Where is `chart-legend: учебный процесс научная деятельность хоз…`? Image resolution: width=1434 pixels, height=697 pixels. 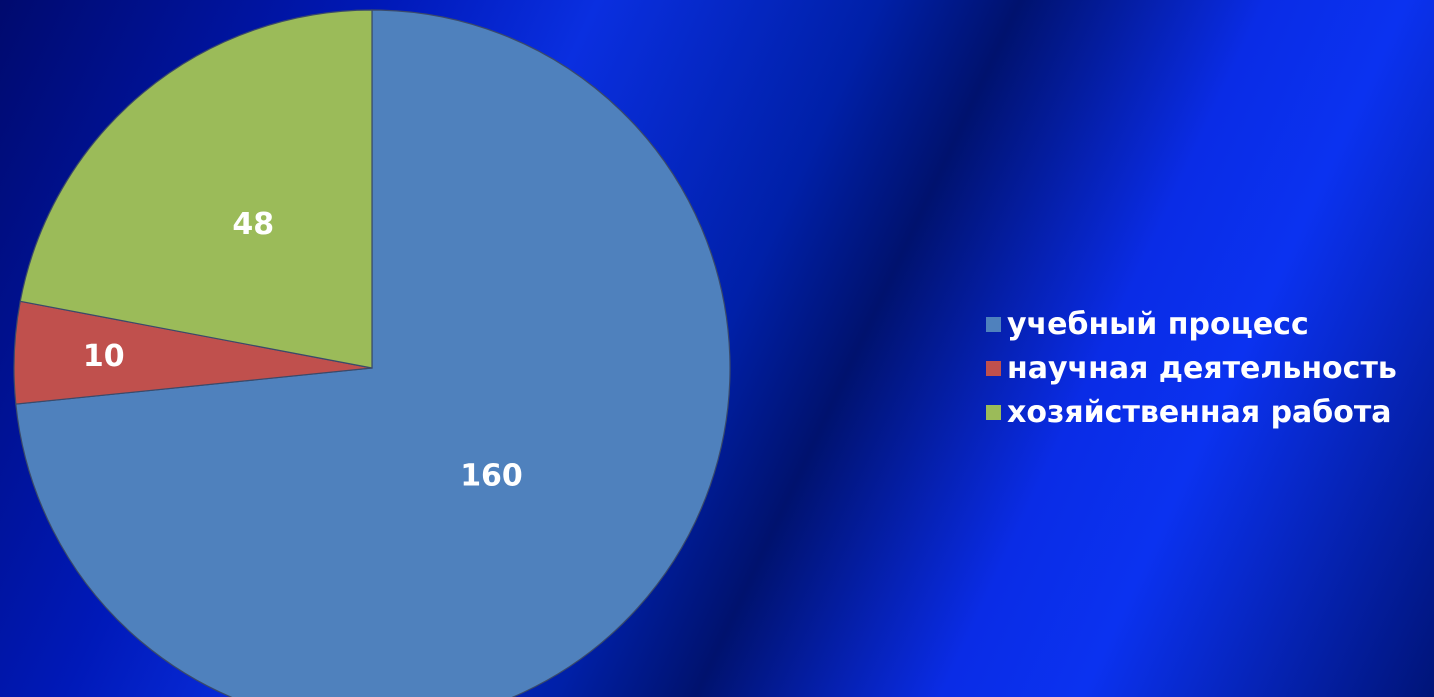 chart-legend: учебный процесс научная деятельность хоз… is located at coordinates (1206, 368).